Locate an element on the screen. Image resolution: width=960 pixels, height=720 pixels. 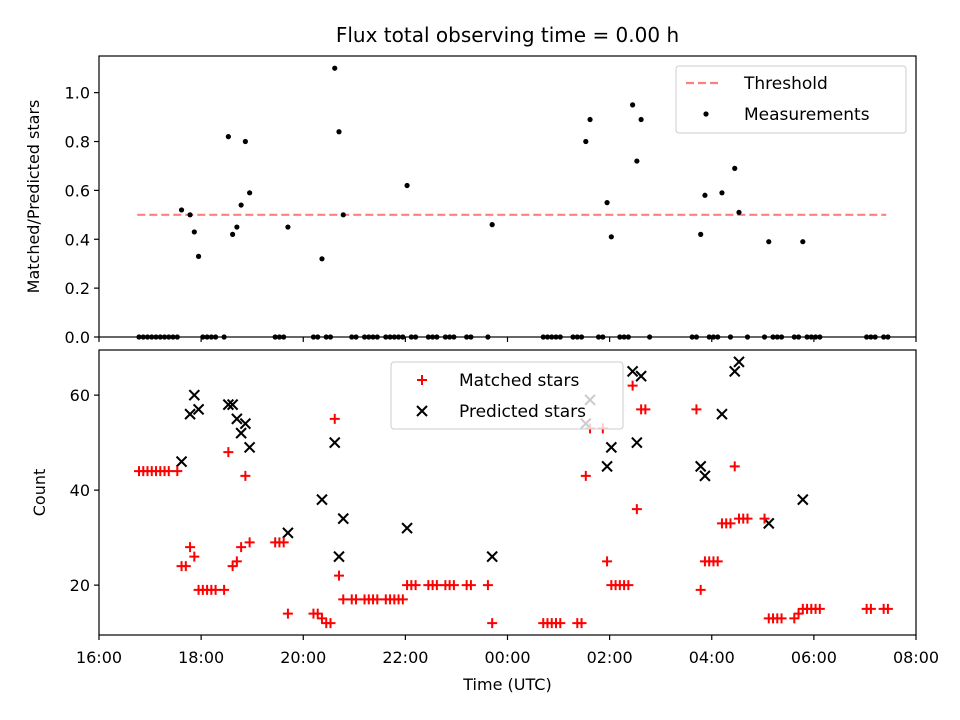
top-y-tick-label: 0.6 is located at coordinates (77, 190).